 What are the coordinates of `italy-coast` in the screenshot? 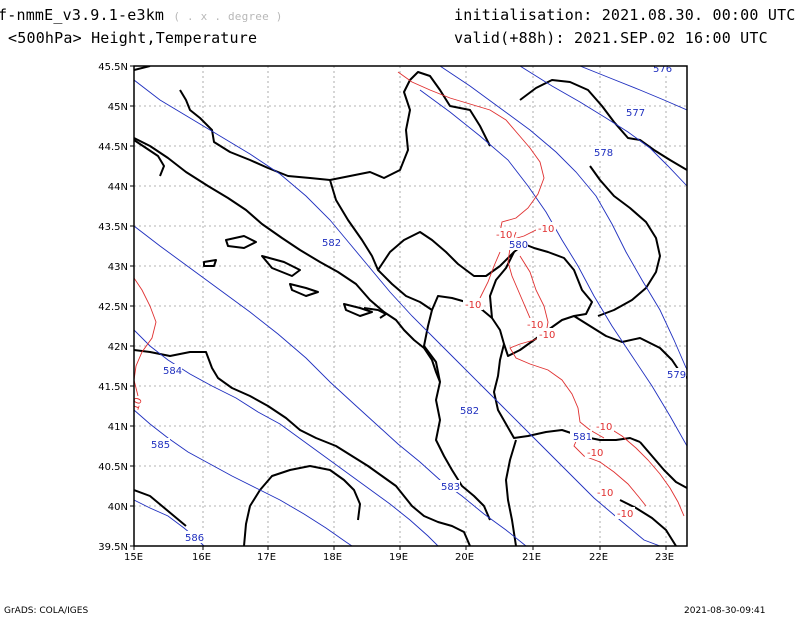 It's located at (302, 447).